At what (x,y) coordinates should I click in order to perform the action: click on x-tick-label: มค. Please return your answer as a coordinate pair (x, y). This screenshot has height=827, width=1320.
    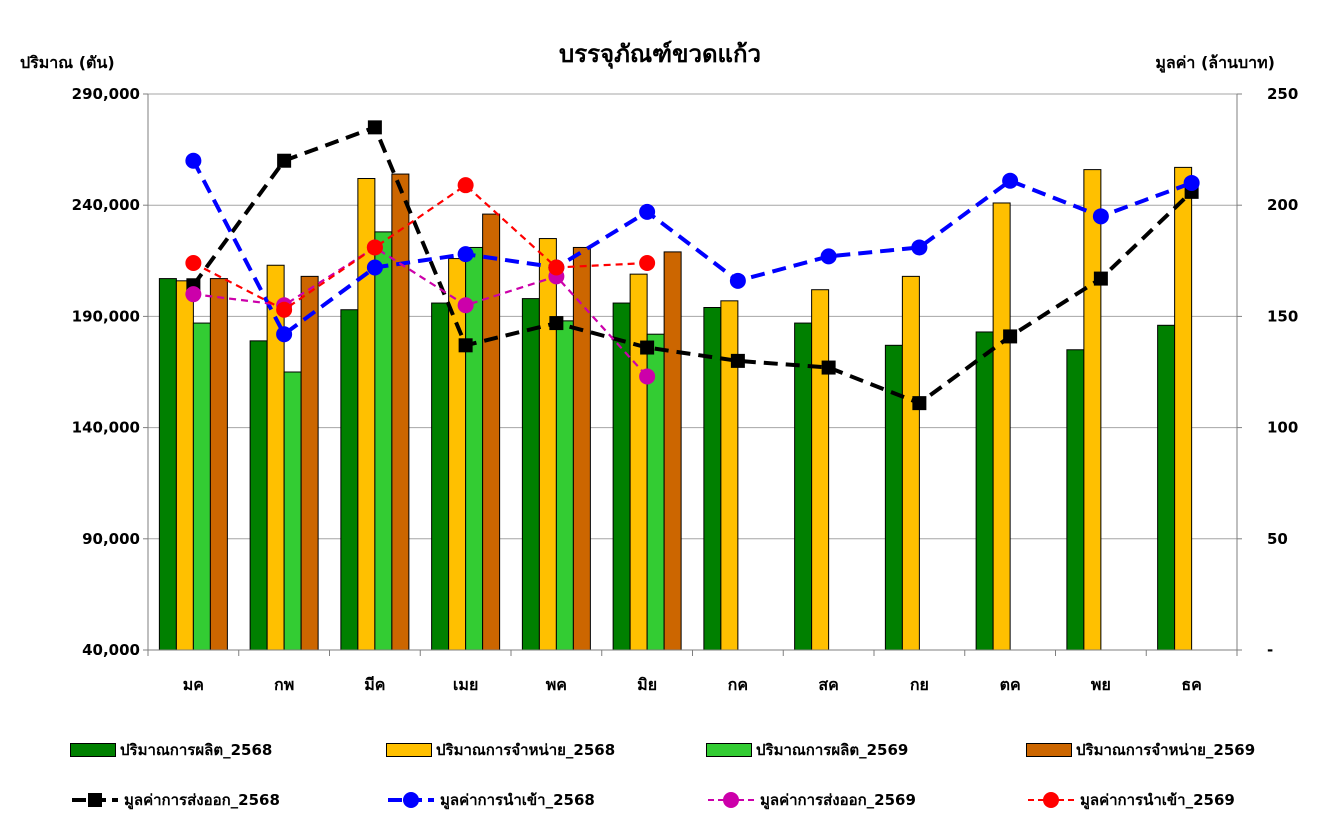
    Looking at the image, I should click on (193, 684).